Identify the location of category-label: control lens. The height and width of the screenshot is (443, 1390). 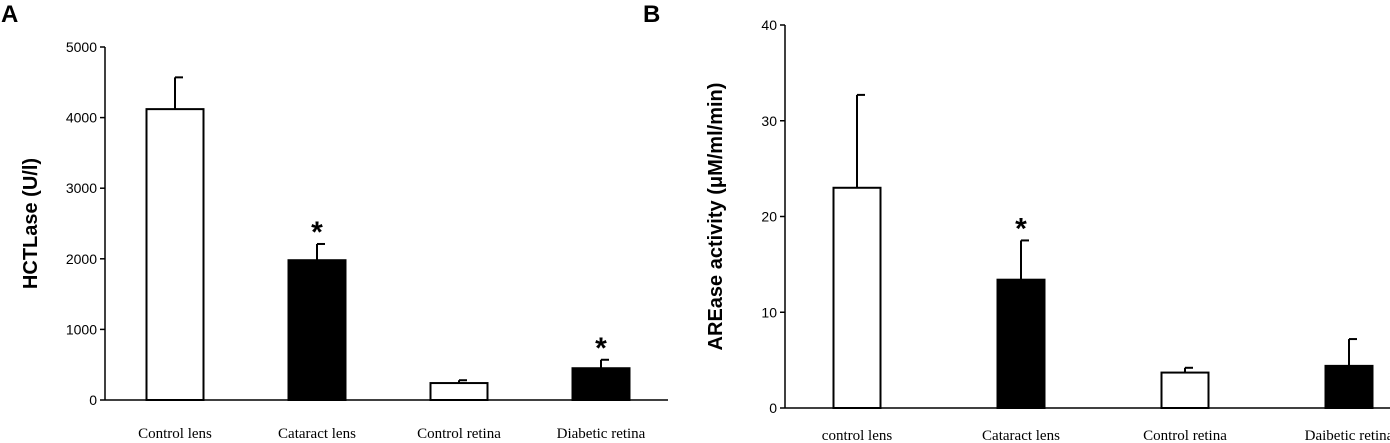
(857, 435).